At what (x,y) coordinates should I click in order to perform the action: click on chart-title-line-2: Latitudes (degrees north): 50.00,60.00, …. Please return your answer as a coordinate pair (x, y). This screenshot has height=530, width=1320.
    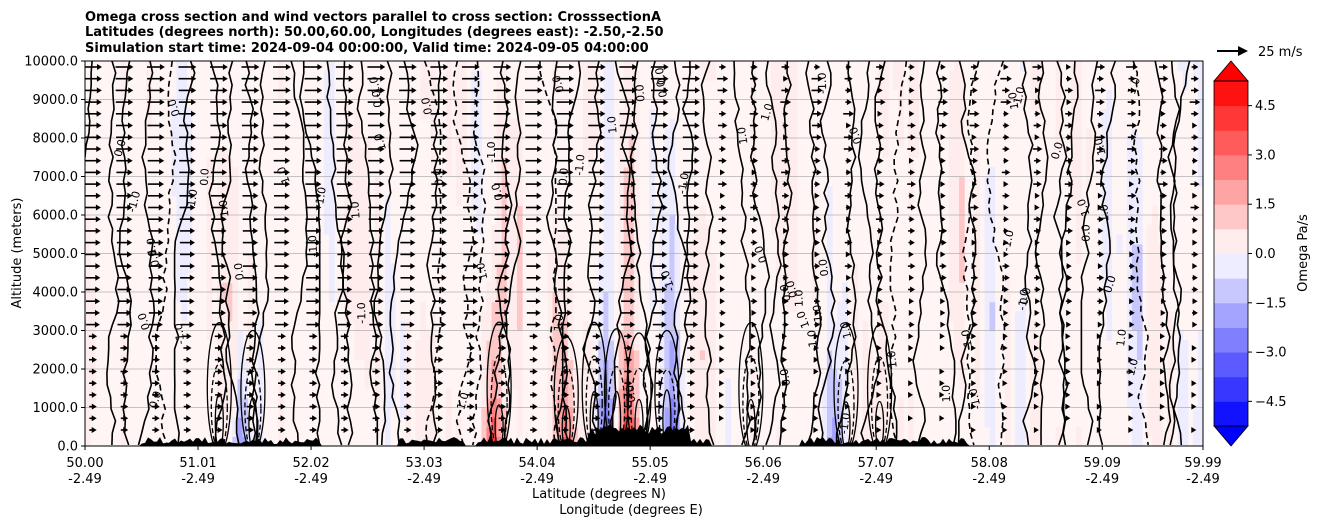
    Looking at the image, I should click on (374, 32).